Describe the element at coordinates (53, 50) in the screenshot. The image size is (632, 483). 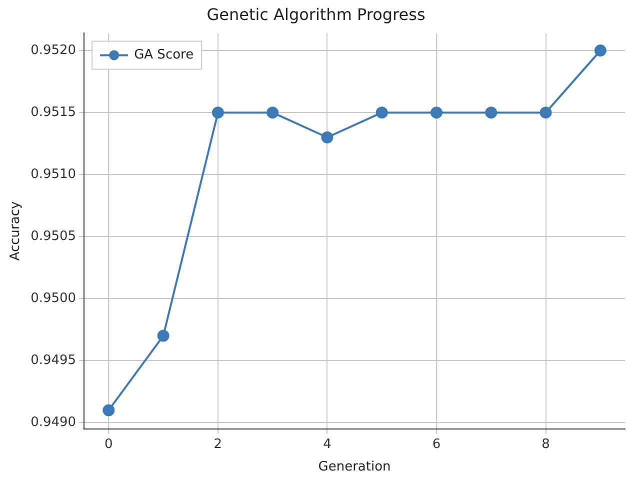
I see `y-tick-label: 0.9520` at that location.